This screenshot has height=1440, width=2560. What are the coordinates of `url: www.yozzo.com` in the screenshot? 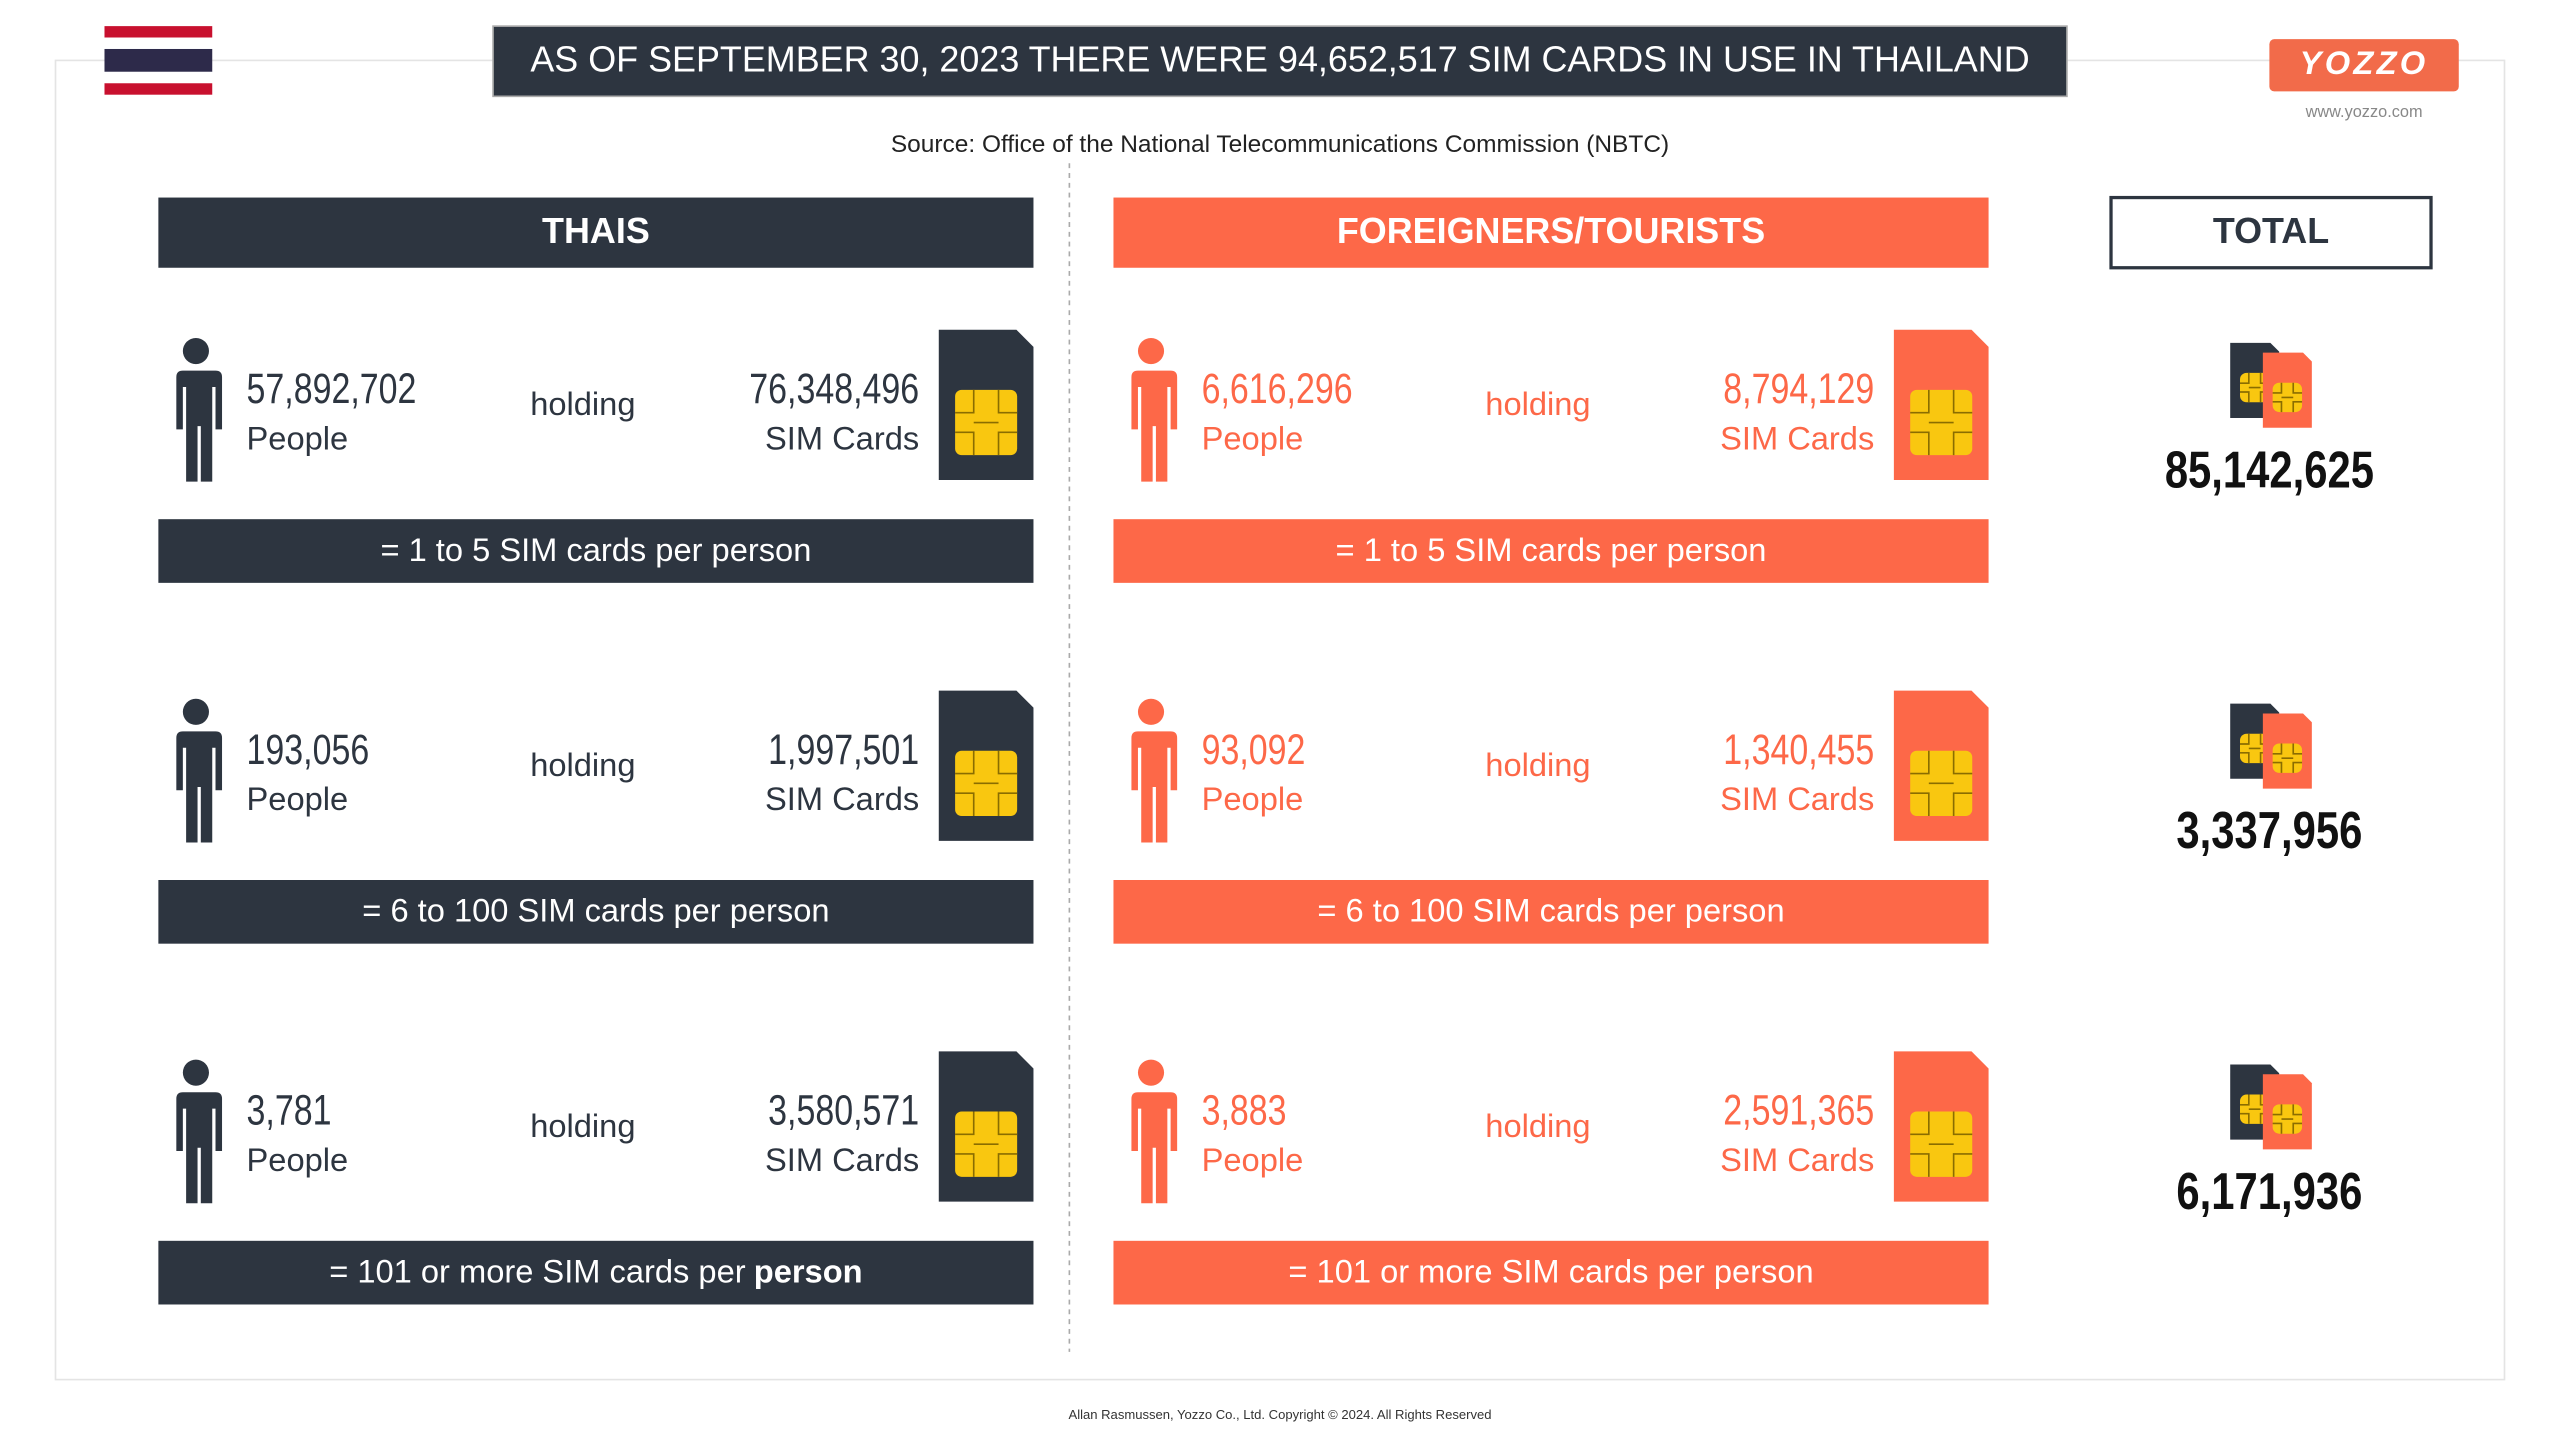 It's located at (2364, 112).